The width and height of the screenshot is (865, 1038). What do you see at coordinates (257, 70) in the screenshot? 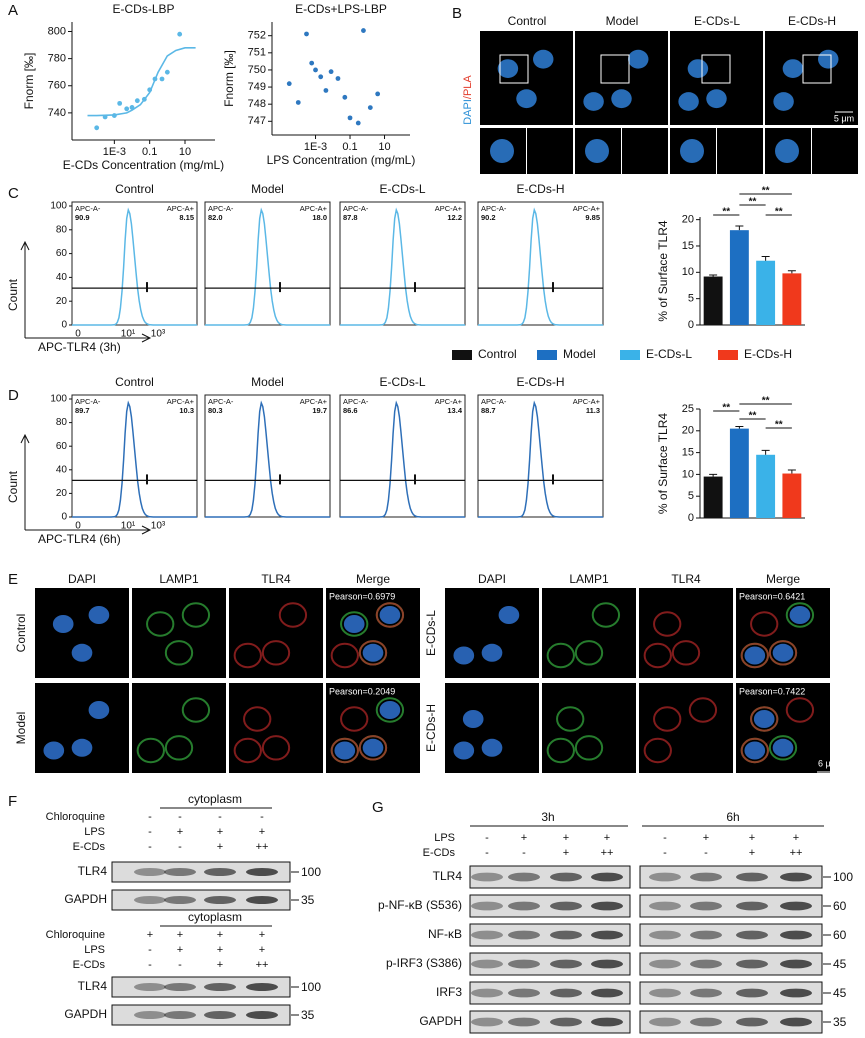
I see `y-tick-label: 750` at bounding box center [257, 70].